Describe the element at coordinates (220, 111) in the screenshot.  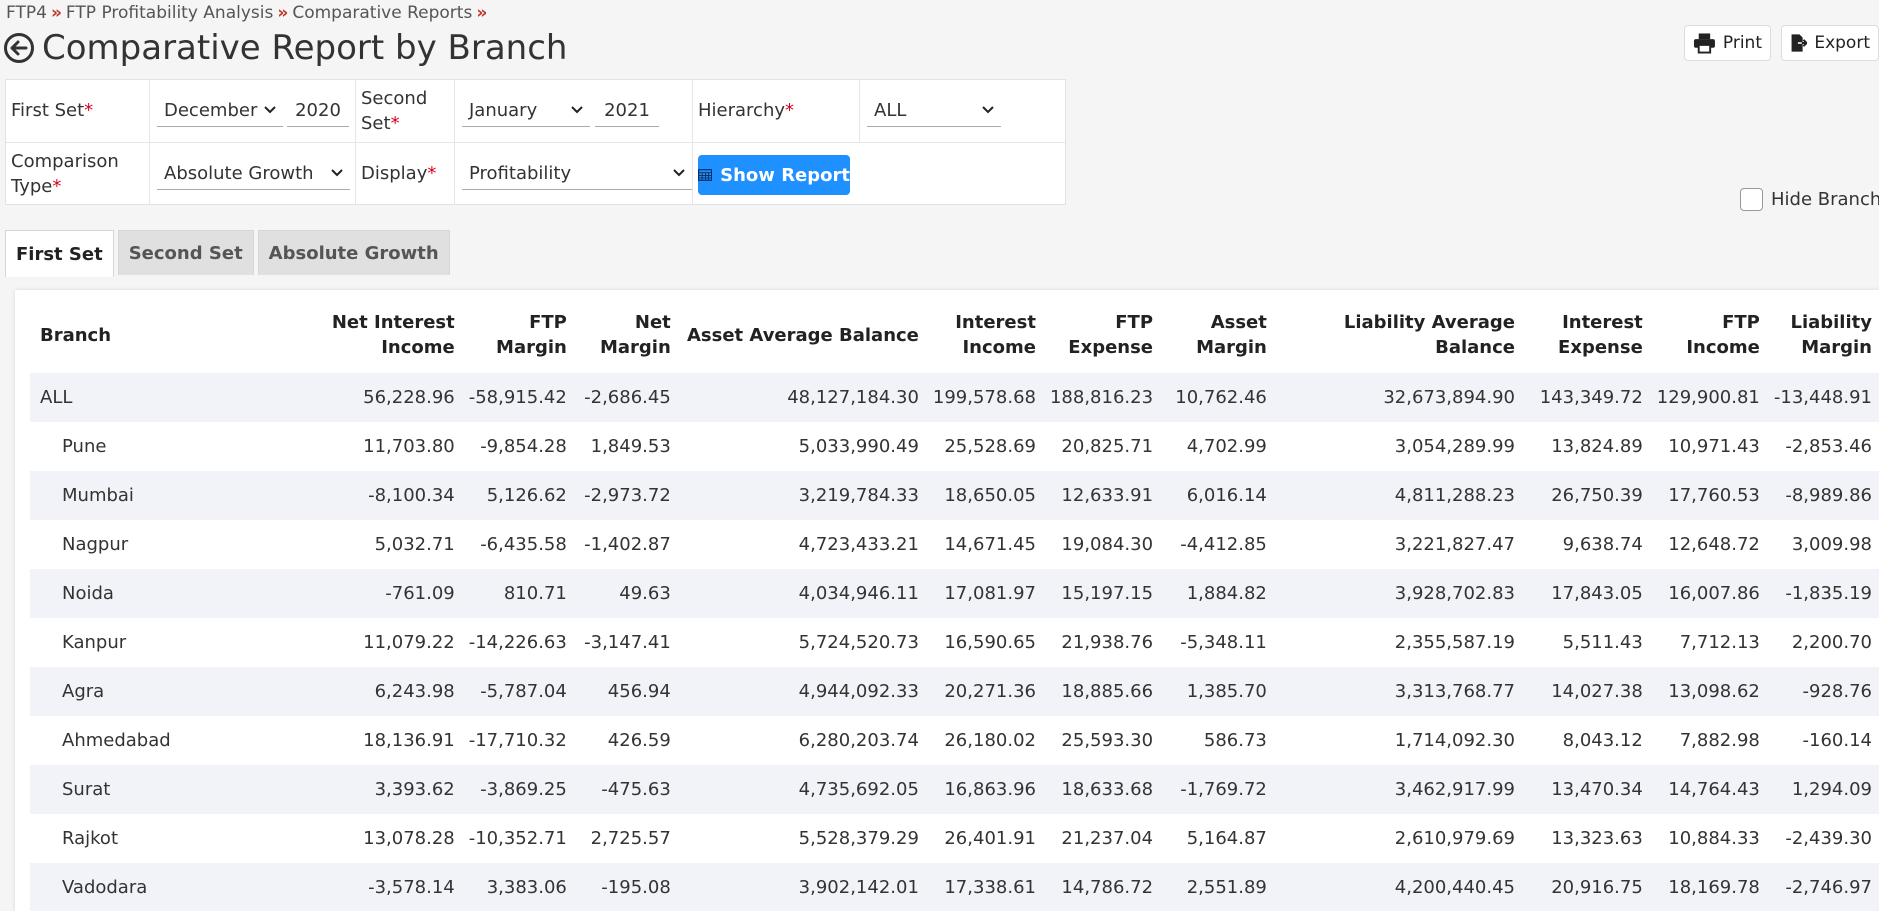
I see `first-set-month-select: December` at that location.